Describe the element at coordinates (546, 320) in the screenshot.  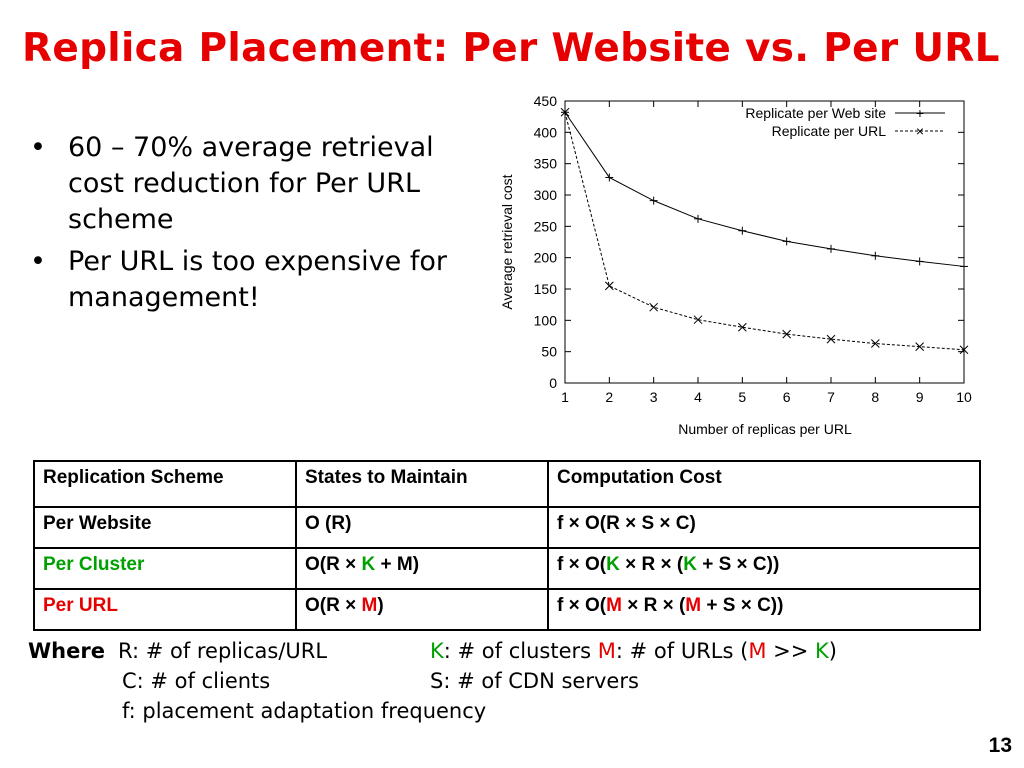
I see `y-tick-label: 100` at that location.